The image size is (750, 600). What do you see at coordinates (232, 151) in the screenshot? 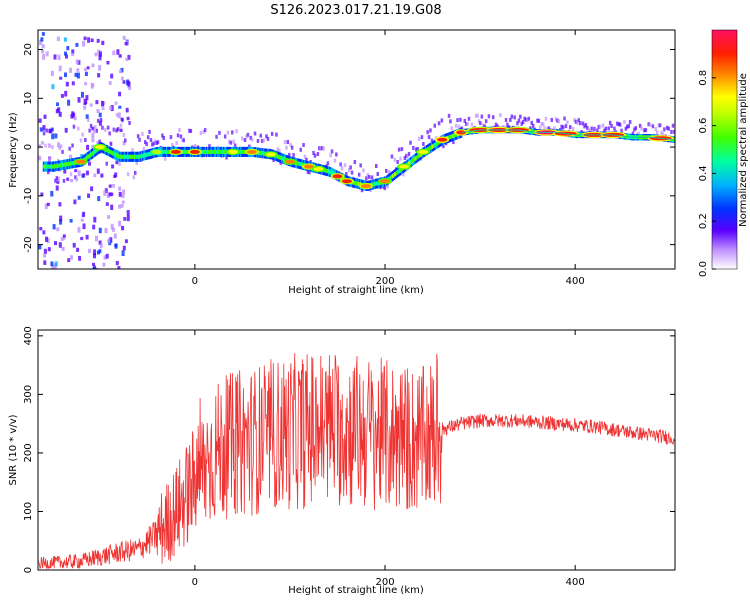
I see `heatmap-peak` at bounding box center [232, 151].